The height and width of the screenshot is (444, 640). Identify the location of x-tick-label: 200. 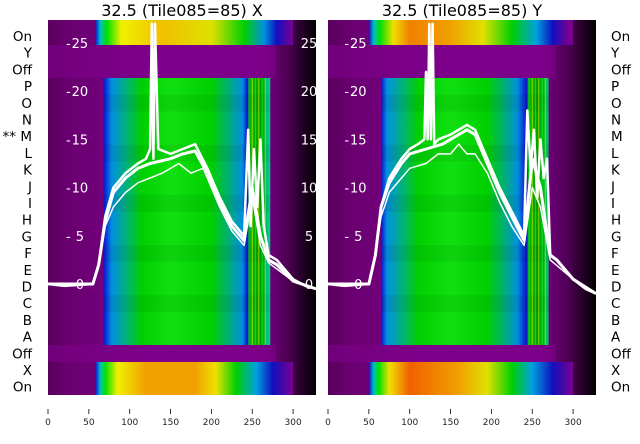
(211, 423).